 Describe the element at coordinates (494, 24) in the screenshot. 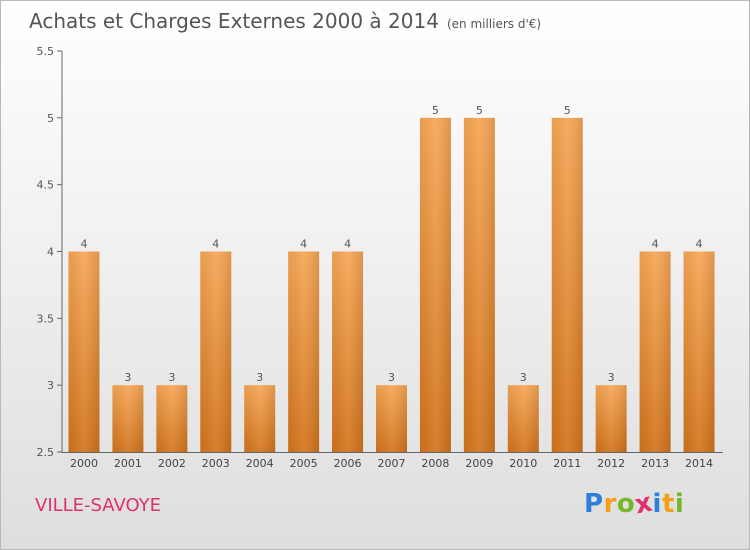

I see `title-unit: (en milliers d'€)` at that location.